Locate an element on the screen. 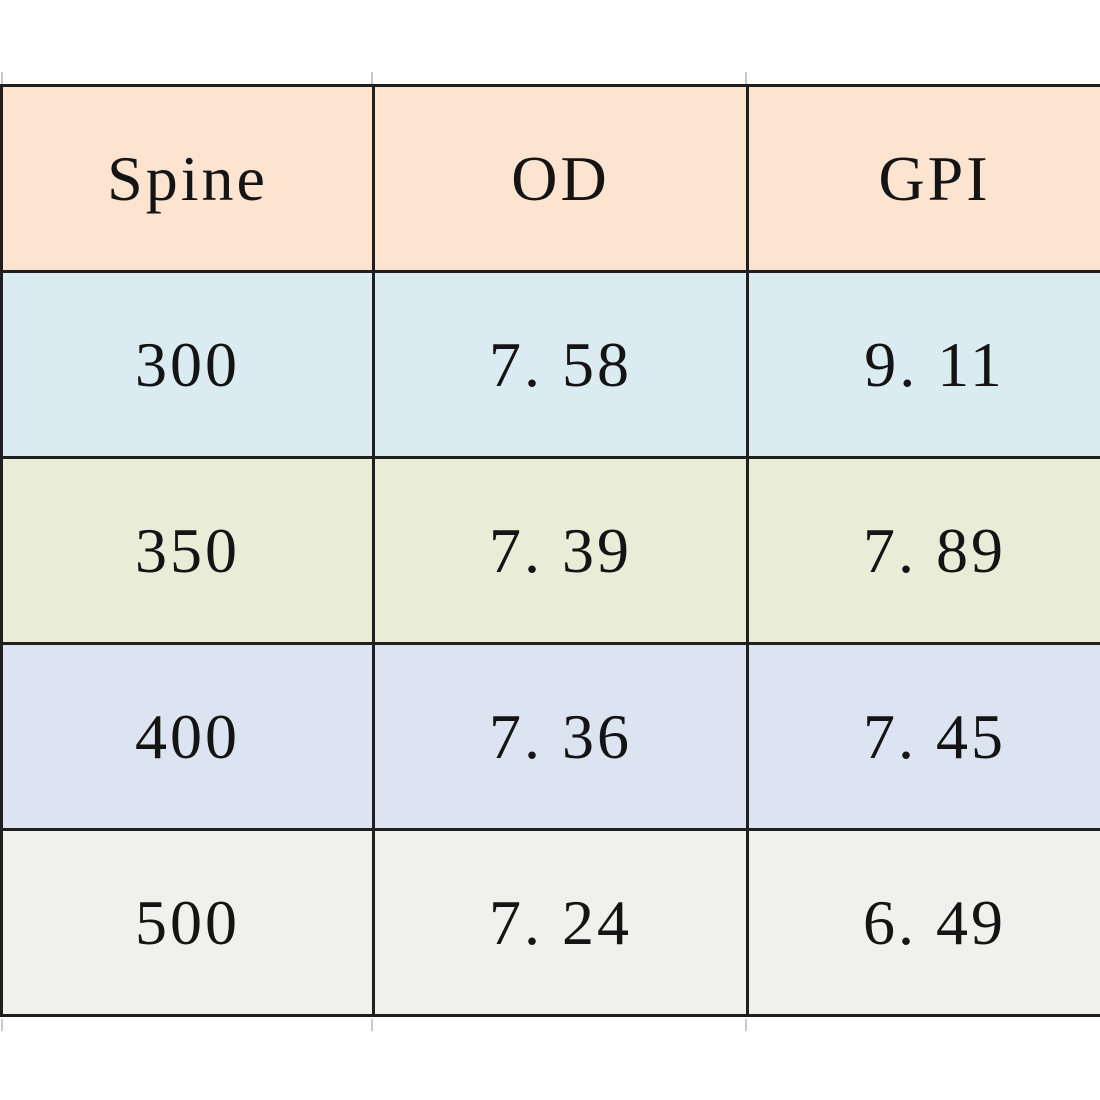 The image size is (1100, 1100). cell-od-500: 7. 24 is located at coordinates (560, 922).